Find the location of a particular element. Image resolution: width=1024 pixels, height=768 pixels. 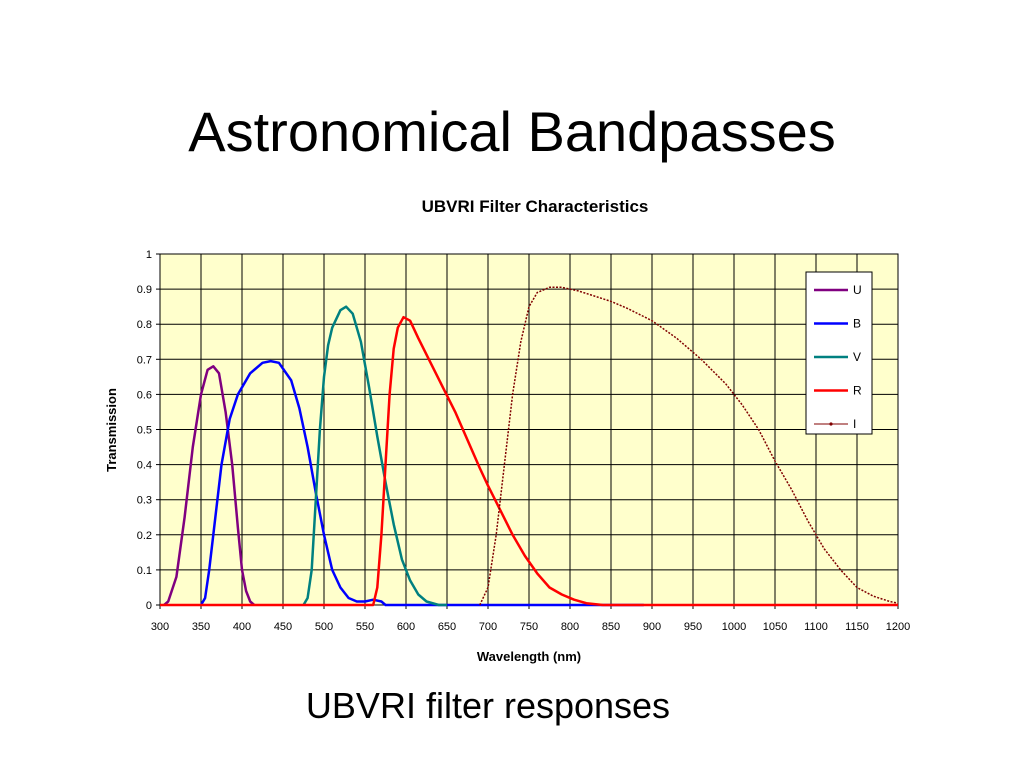

y-tick-label: 0.5 is located at coordinates (144, 431).